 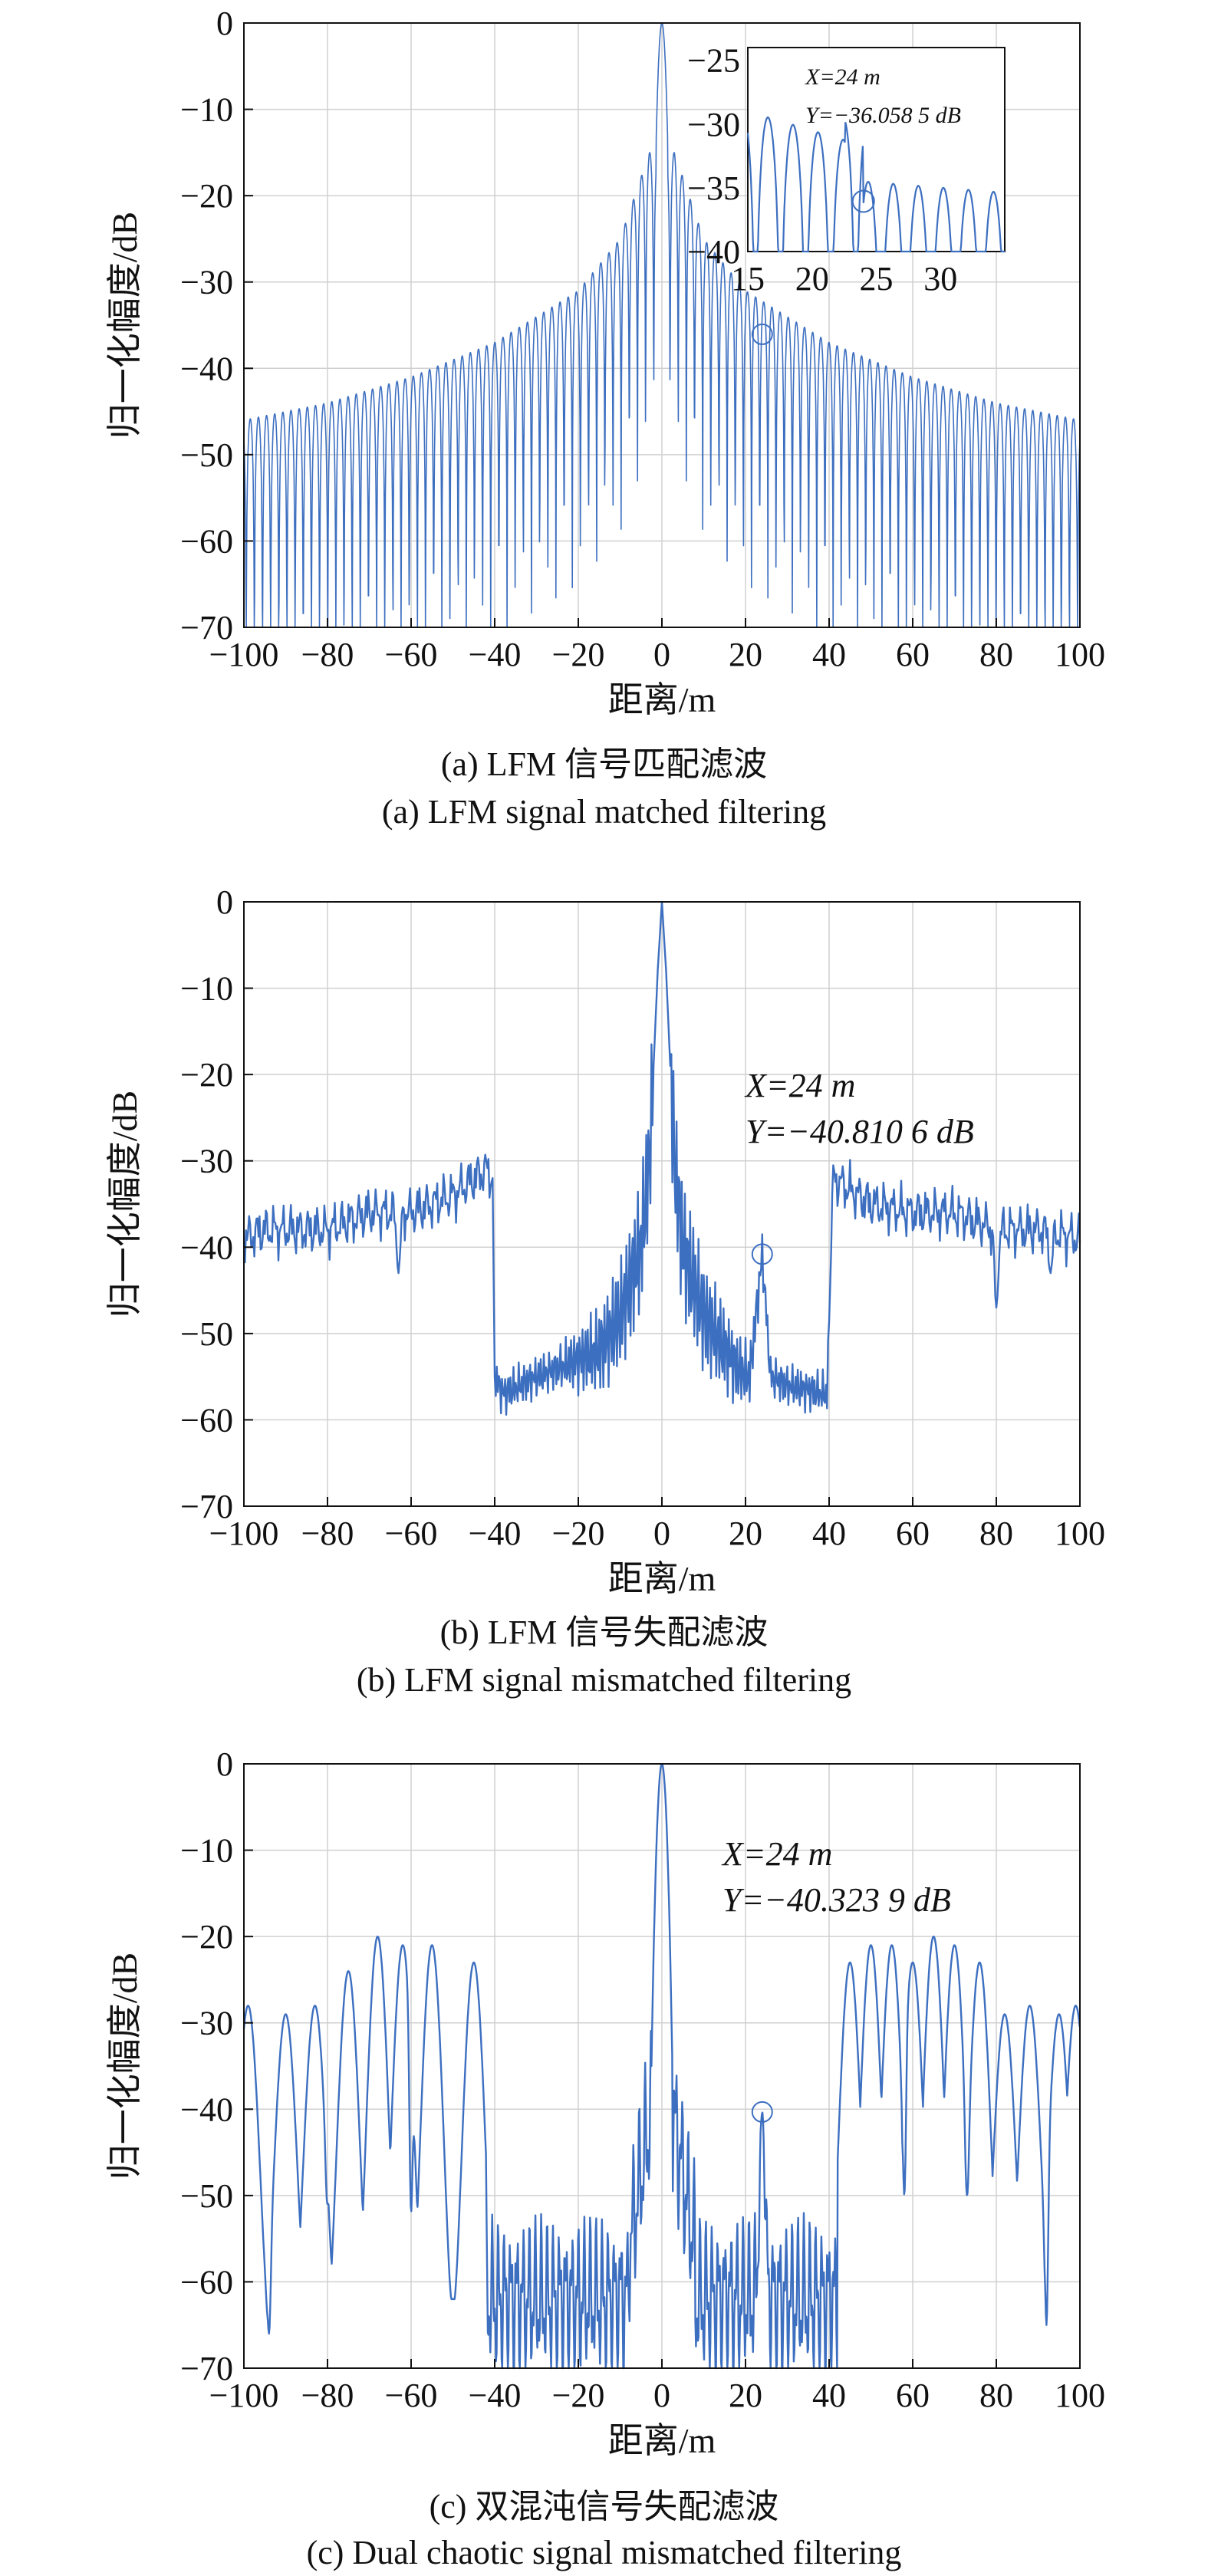 What do you see at coordinates (604, 1680) in the screenshot?
I see `caption-b-en: (b) LFM signal mismatched filtering` at bounding box center [604, 1680].